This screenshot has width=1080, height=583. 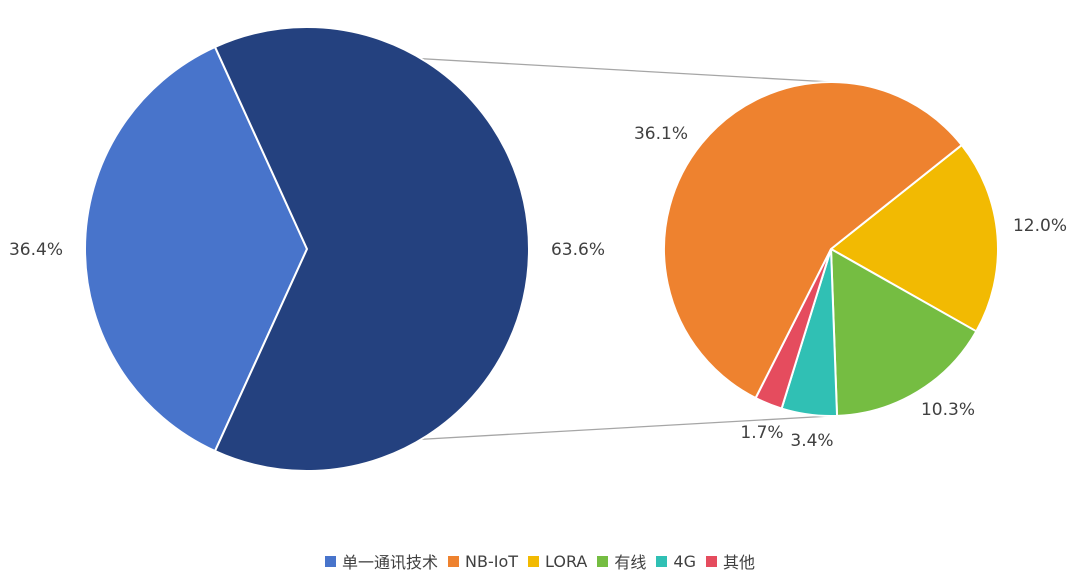 What do you see at coordinates (684, 561) in the screenshot?
I see `legend-label: 4G` at bounding box center [684, 561].